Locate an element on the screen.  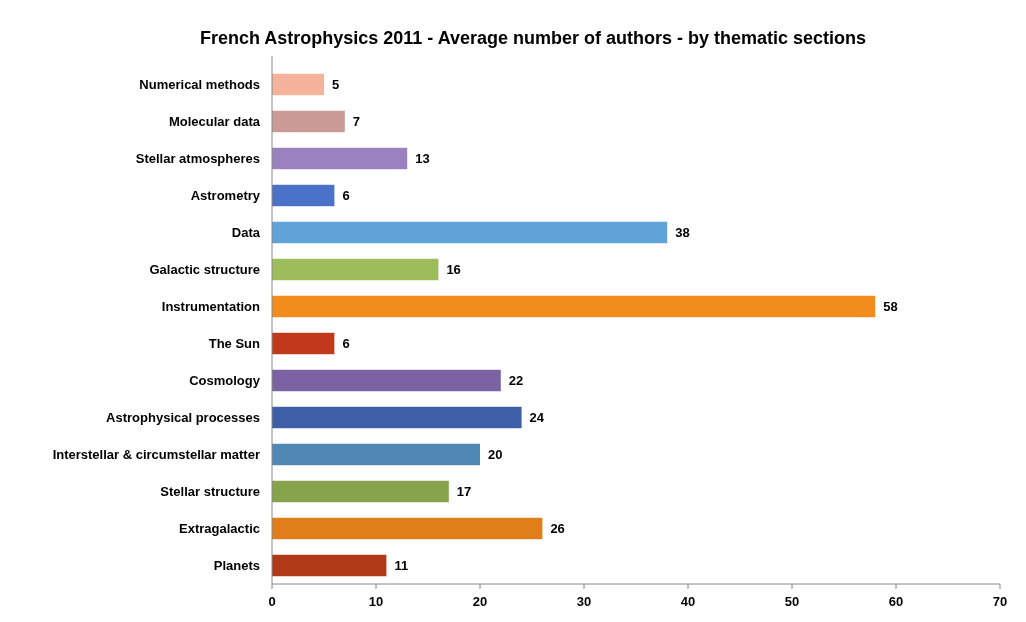
x-tick-label: 40 is located at coordinates (688, 601).